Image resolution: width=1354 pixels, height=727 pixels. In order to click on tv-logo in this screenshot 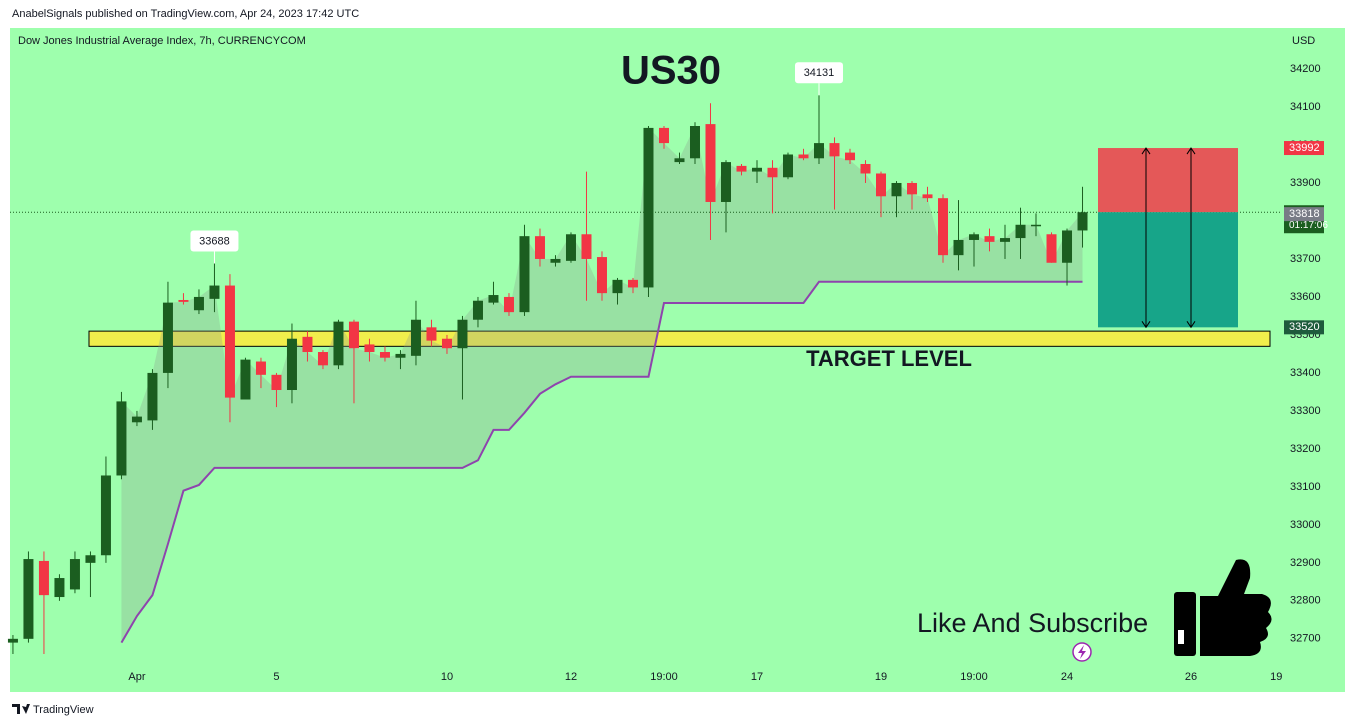, I will do `click(21, 709)`.